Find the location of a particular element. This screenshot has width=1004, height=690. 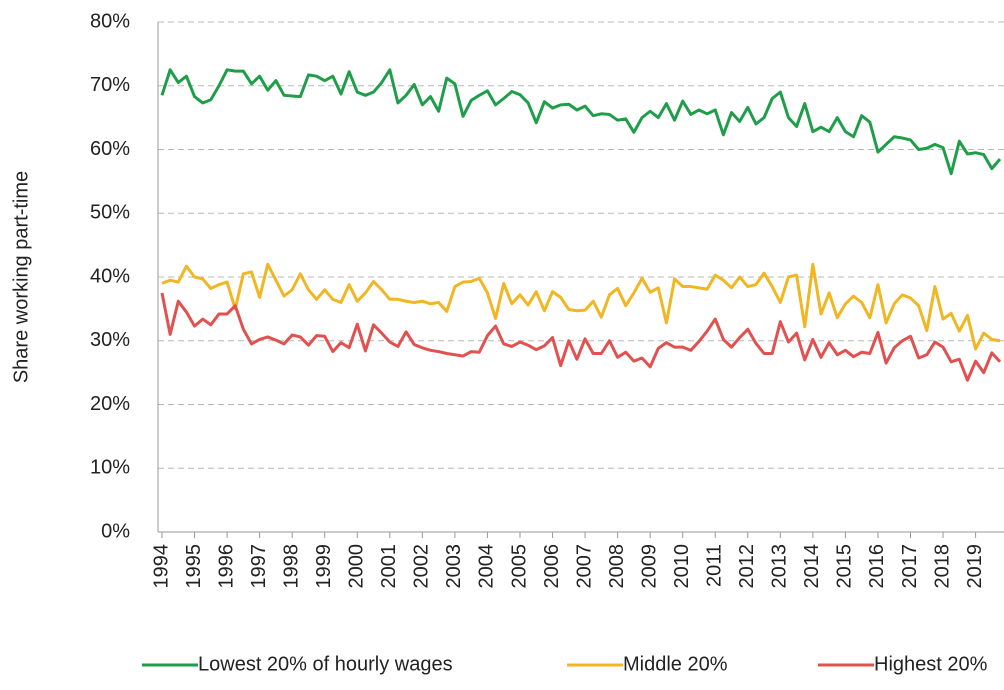

x-tick-label: 2009 is located at coordinates (649, 566).